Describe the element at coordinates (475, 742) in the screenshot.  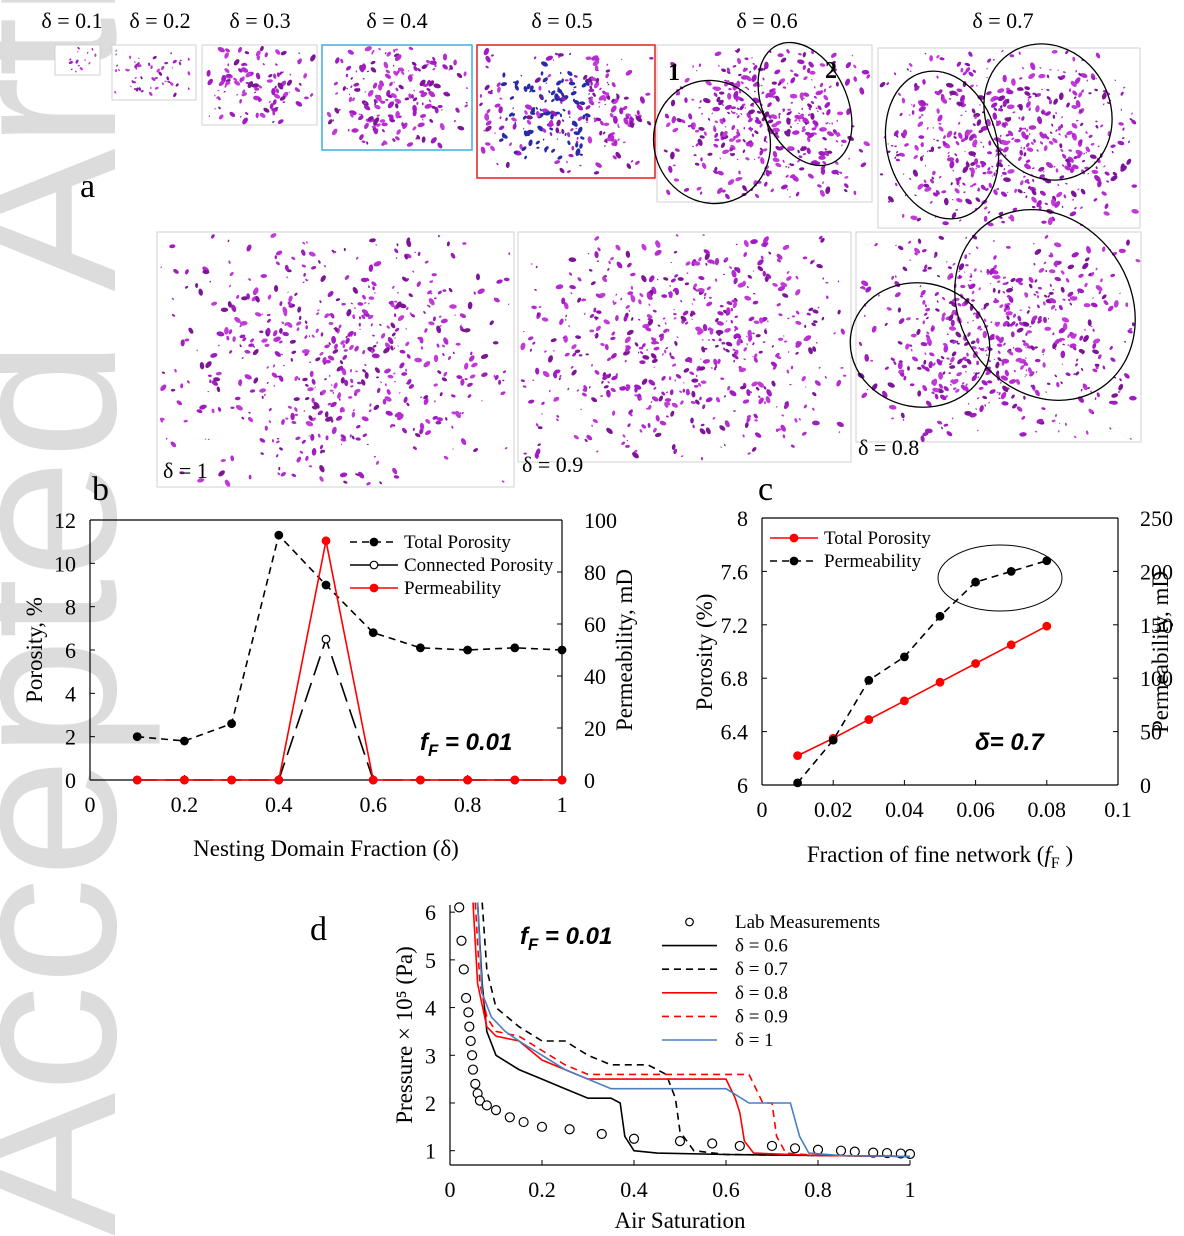
I see `annotation-part: = 0.01` at that location.